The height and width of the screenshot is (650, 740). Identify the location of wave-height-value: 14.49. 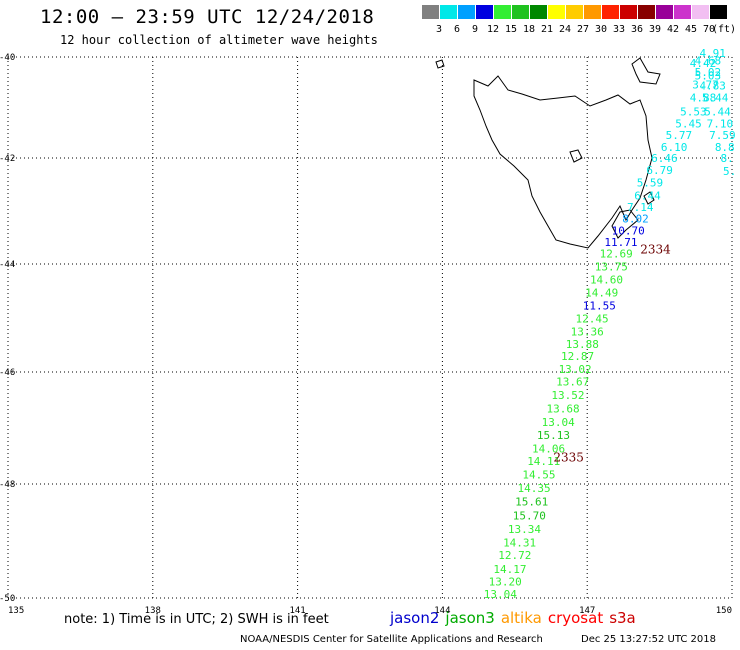
(601, 292).